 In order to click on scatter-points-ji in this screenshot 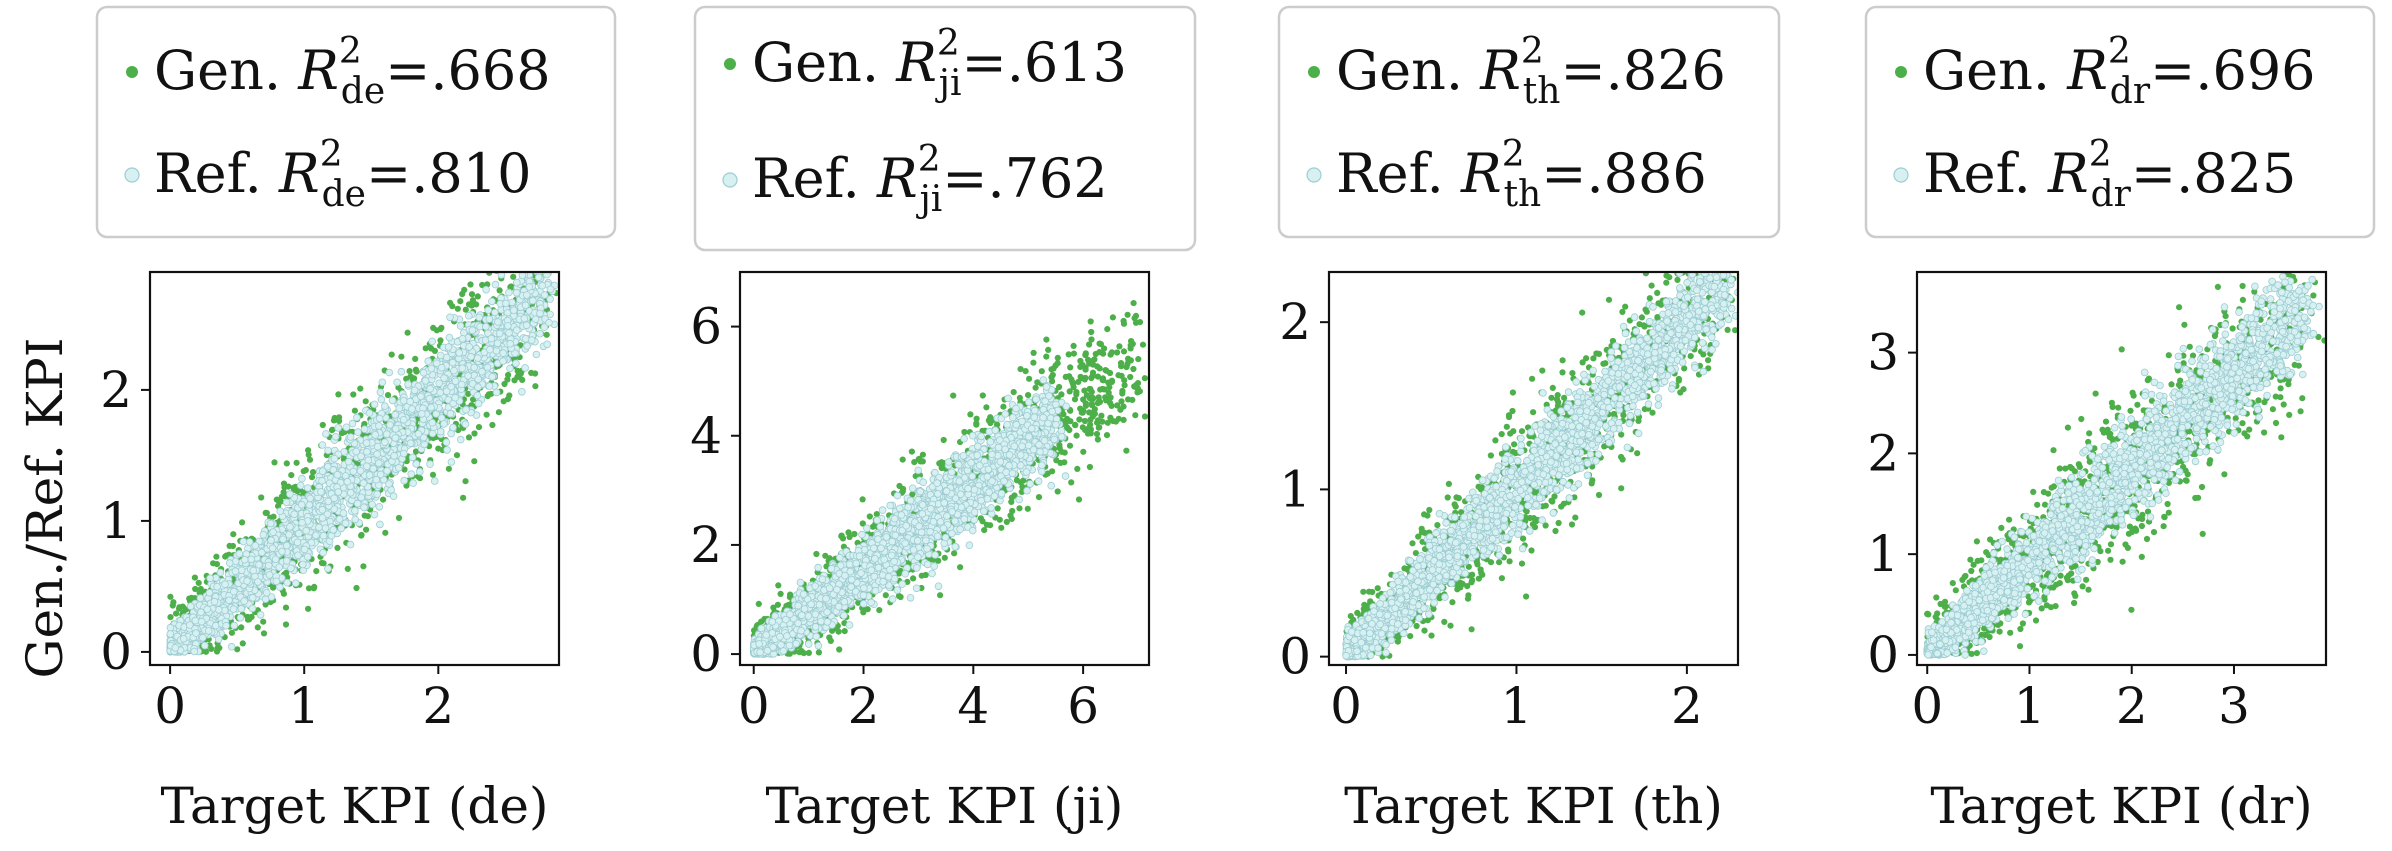, I will do `click(949, 479)`.